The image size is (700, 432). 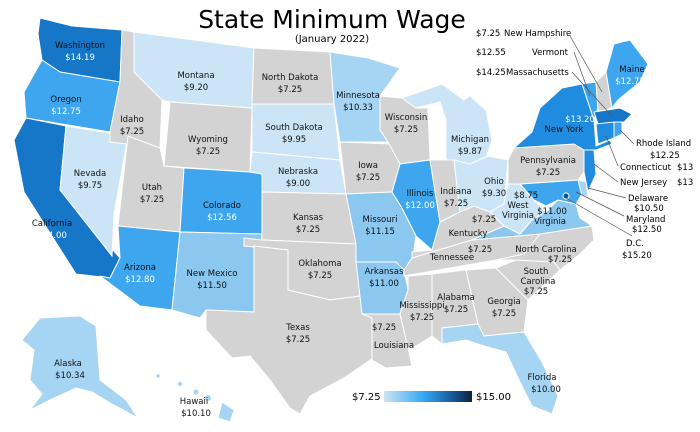 I want to click on callout-dc-name: D.C., so click(x=635, y=244).